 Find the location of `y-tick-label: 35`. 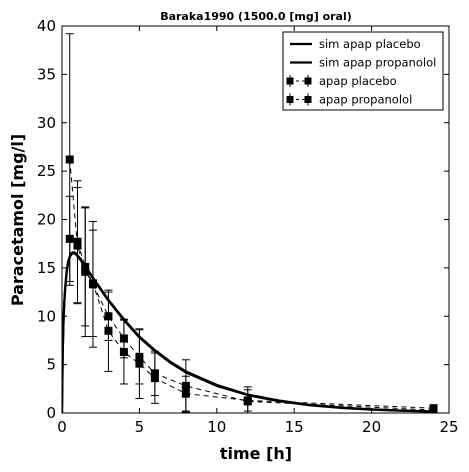

y-tick-label: 35 is located at coordinates (46, 74).